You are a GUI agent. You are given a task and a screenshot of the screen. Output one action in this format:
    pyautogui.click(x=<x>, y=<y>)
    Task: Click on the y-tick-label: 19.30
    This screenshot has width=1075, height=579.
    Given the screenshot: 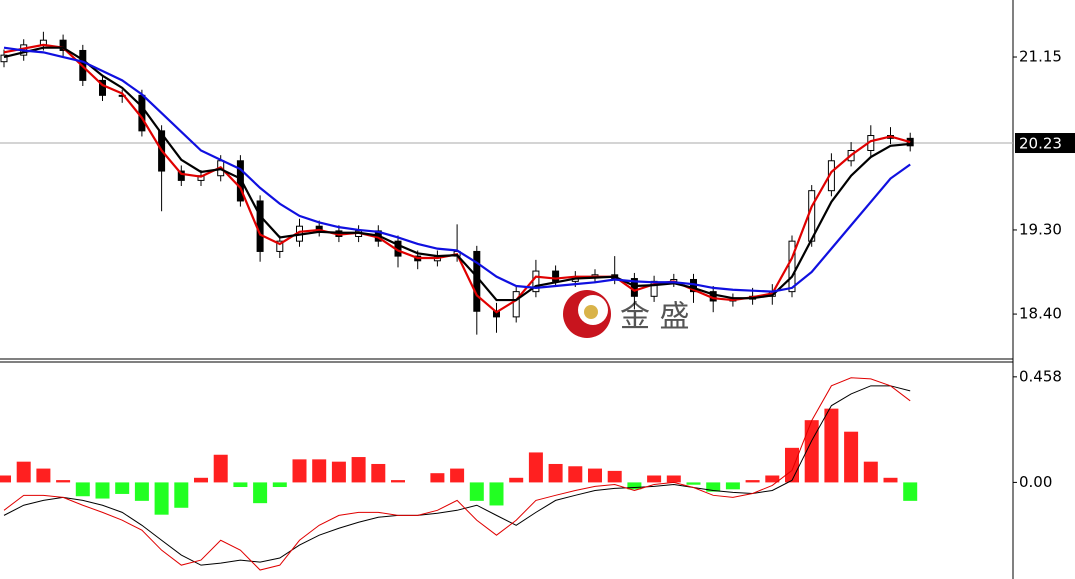 What is the action you would take?
    pyautogui.click(x=1040, y=229)
    